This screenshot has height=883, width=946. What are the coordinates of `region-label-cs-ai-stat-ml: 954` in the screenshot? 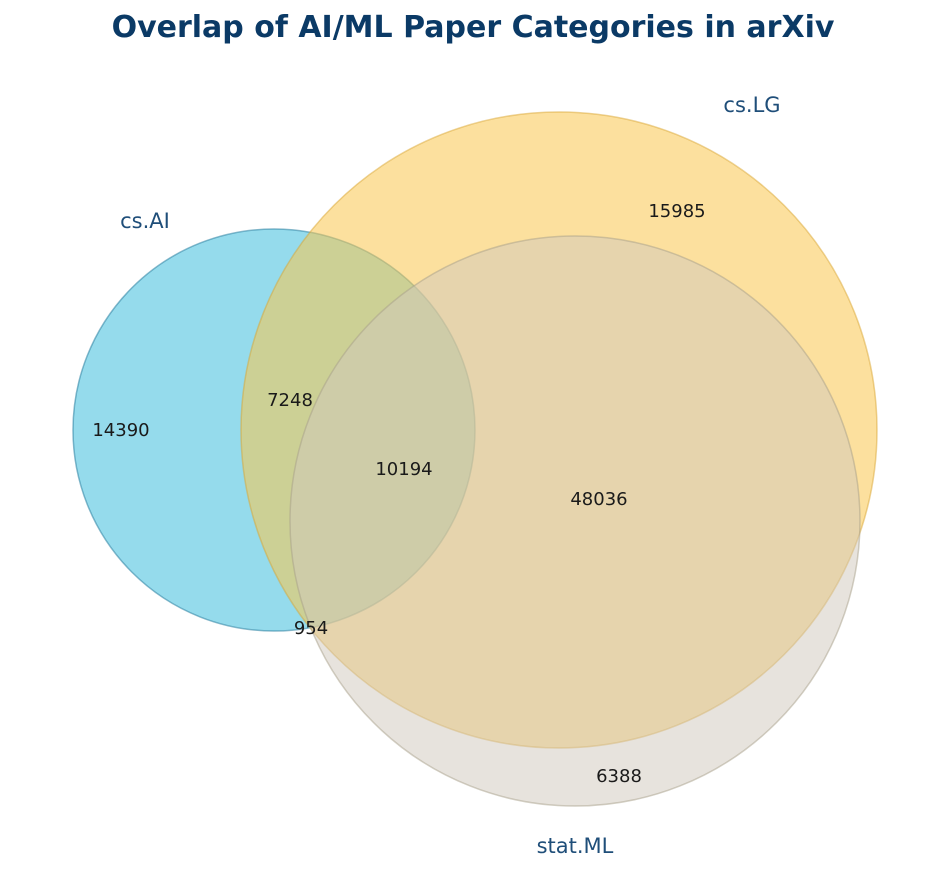 It's located at (311, 628).